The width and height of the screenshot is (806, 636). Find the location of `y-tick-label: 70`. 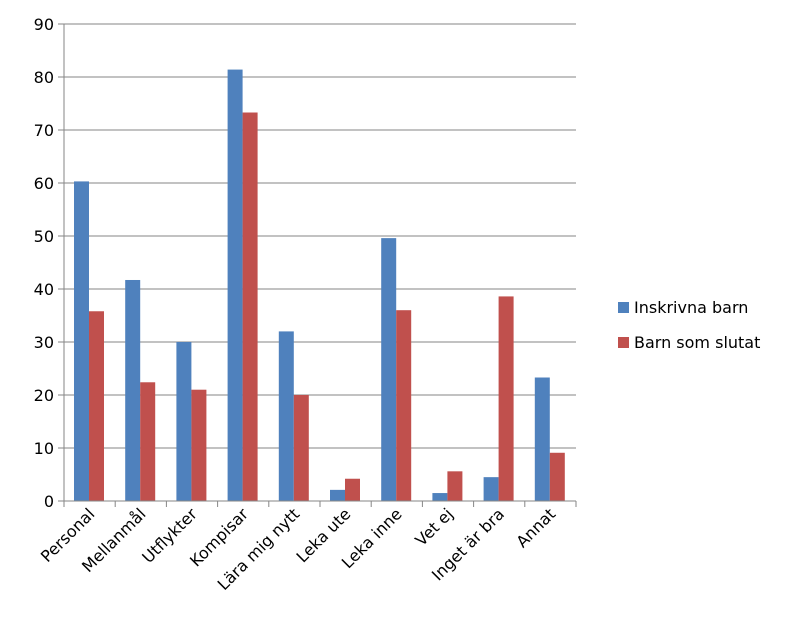

y-tick-label: 70 is located at coordinates (44, 130).